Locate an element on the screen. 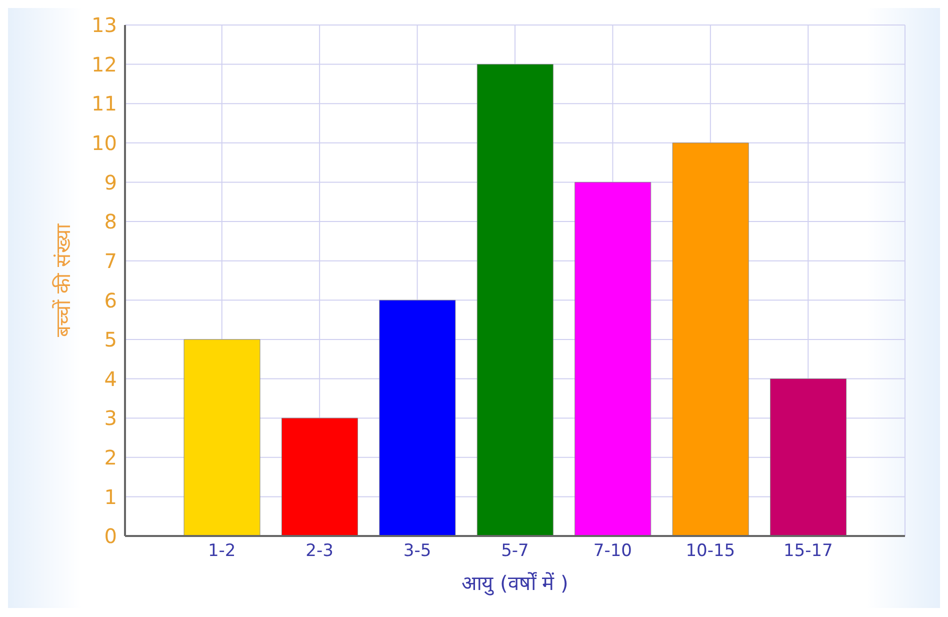 The image size is (948, 617). x-tick-label: 7-10 is located at coordinates (612, 551).